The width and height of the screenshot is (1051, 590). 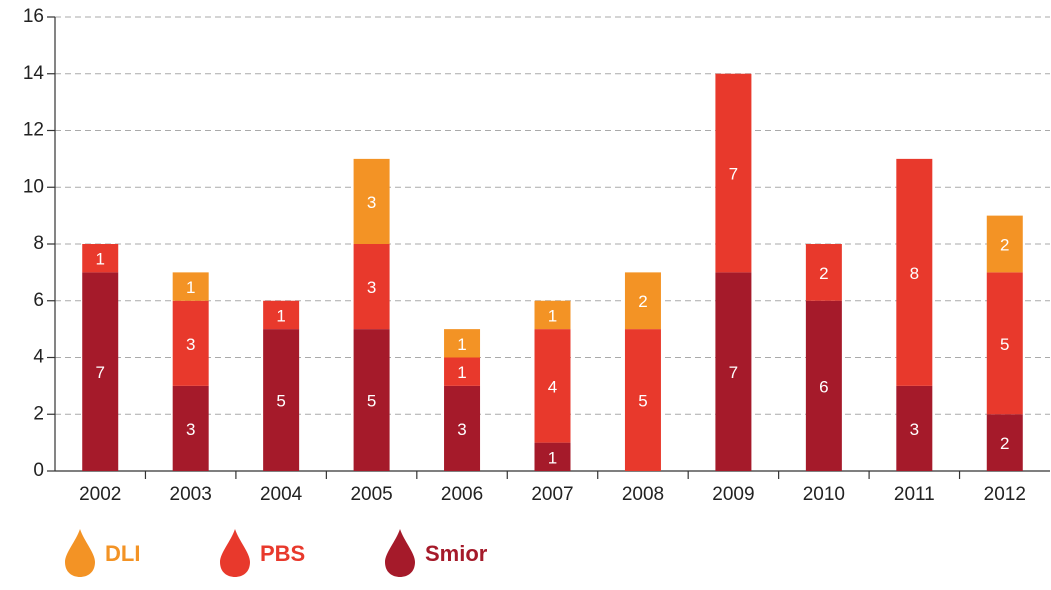 I want to click on y-tick-label: 4, so click(x=38, y=357).